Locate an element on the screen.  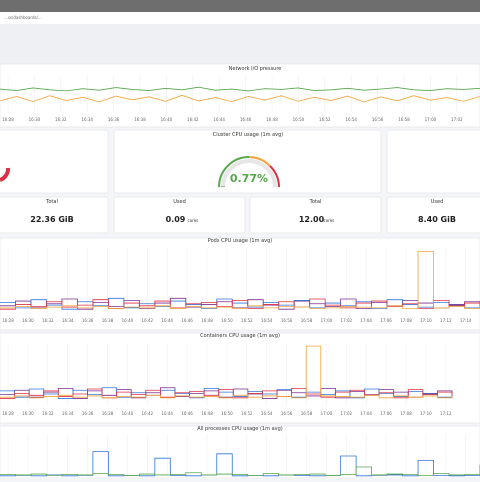
panel-title: Pods CPU usage (1m avg) is located at coordinates (240, 241).